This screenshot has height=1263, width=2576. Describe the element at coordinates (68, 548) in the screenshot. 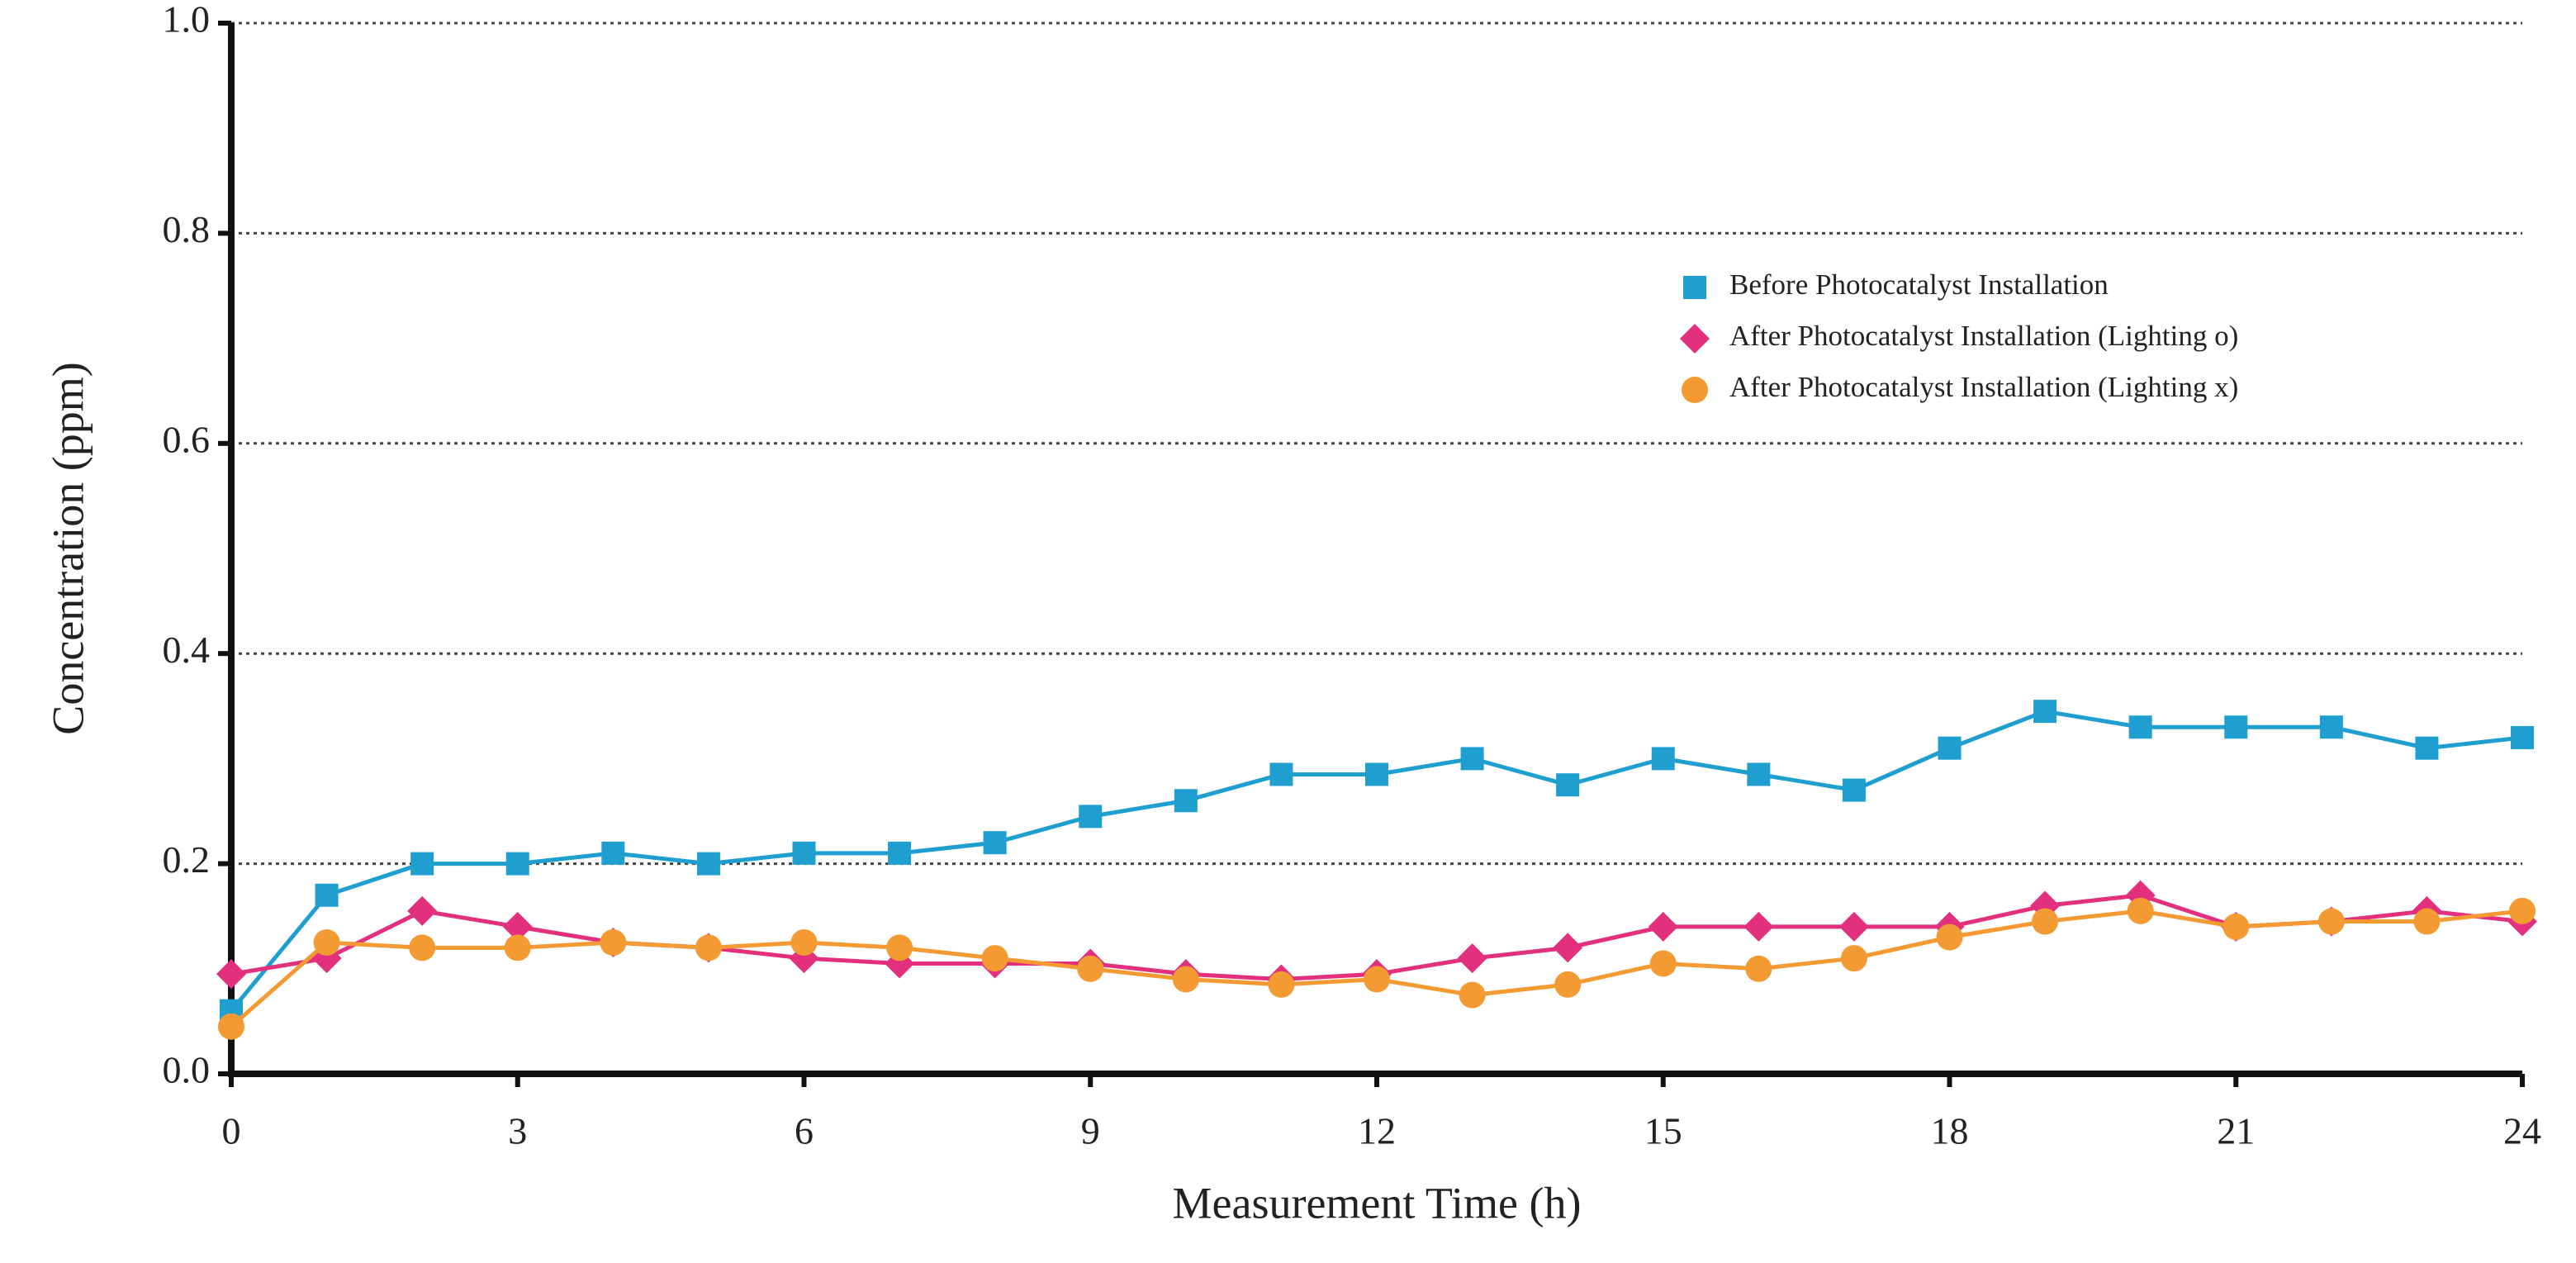

I see `y-axis-title: Concentration (ppm)` at that location.